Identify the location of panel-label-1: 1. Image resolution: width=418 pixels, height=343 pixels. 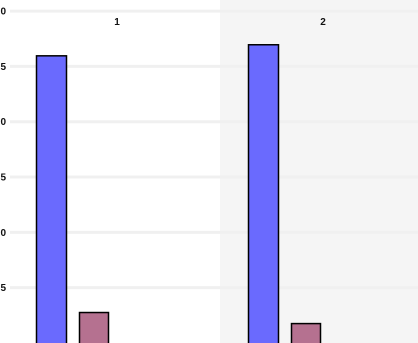
(117, 22).